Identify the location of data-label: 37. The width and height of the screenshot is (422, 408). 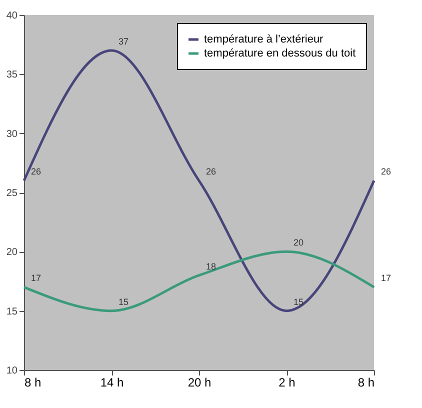
(123, 41).